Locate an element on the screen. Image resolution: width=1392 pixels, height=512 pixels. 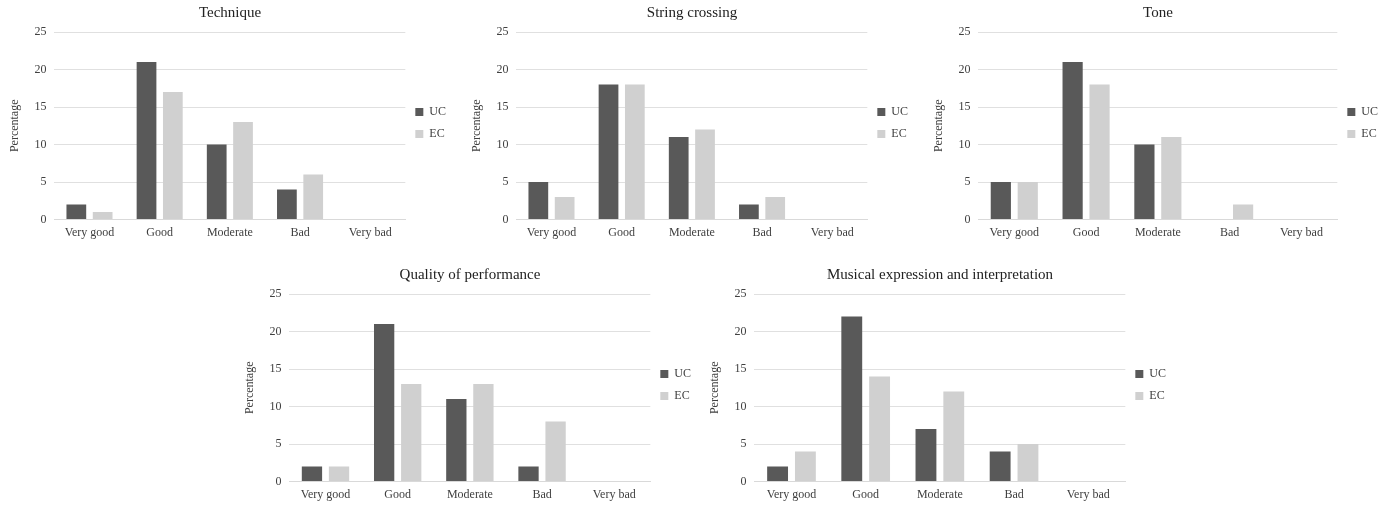
chart-title: Quality of performance is located at coordinates (470, 273).